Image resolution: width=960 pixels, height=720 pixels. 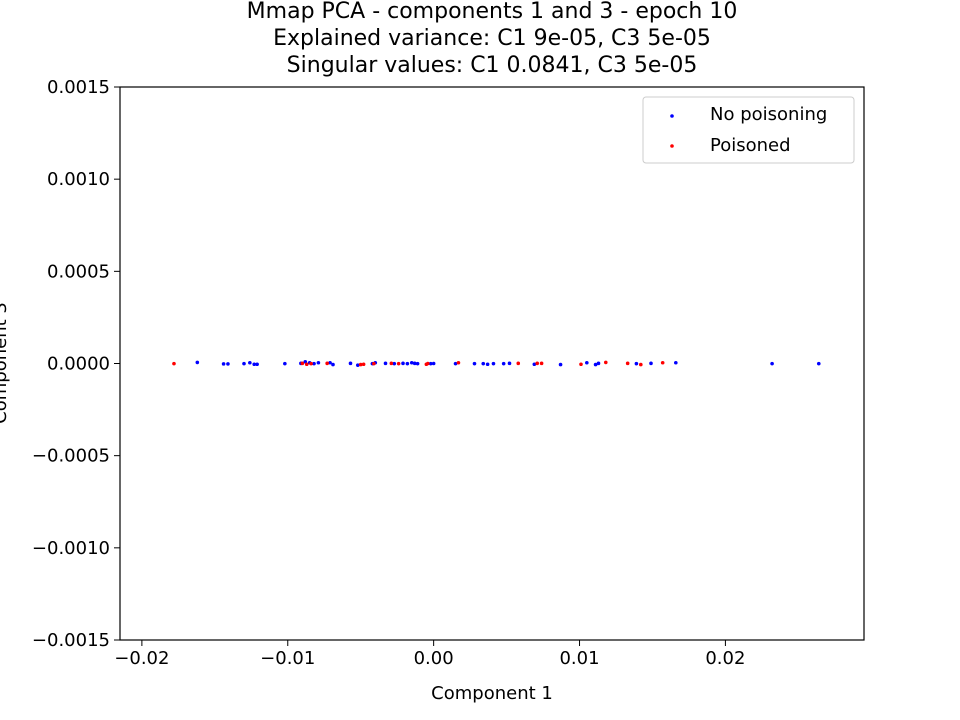 I want to click on legend: No poisoning Poisoned, so click(x=748, y=130).